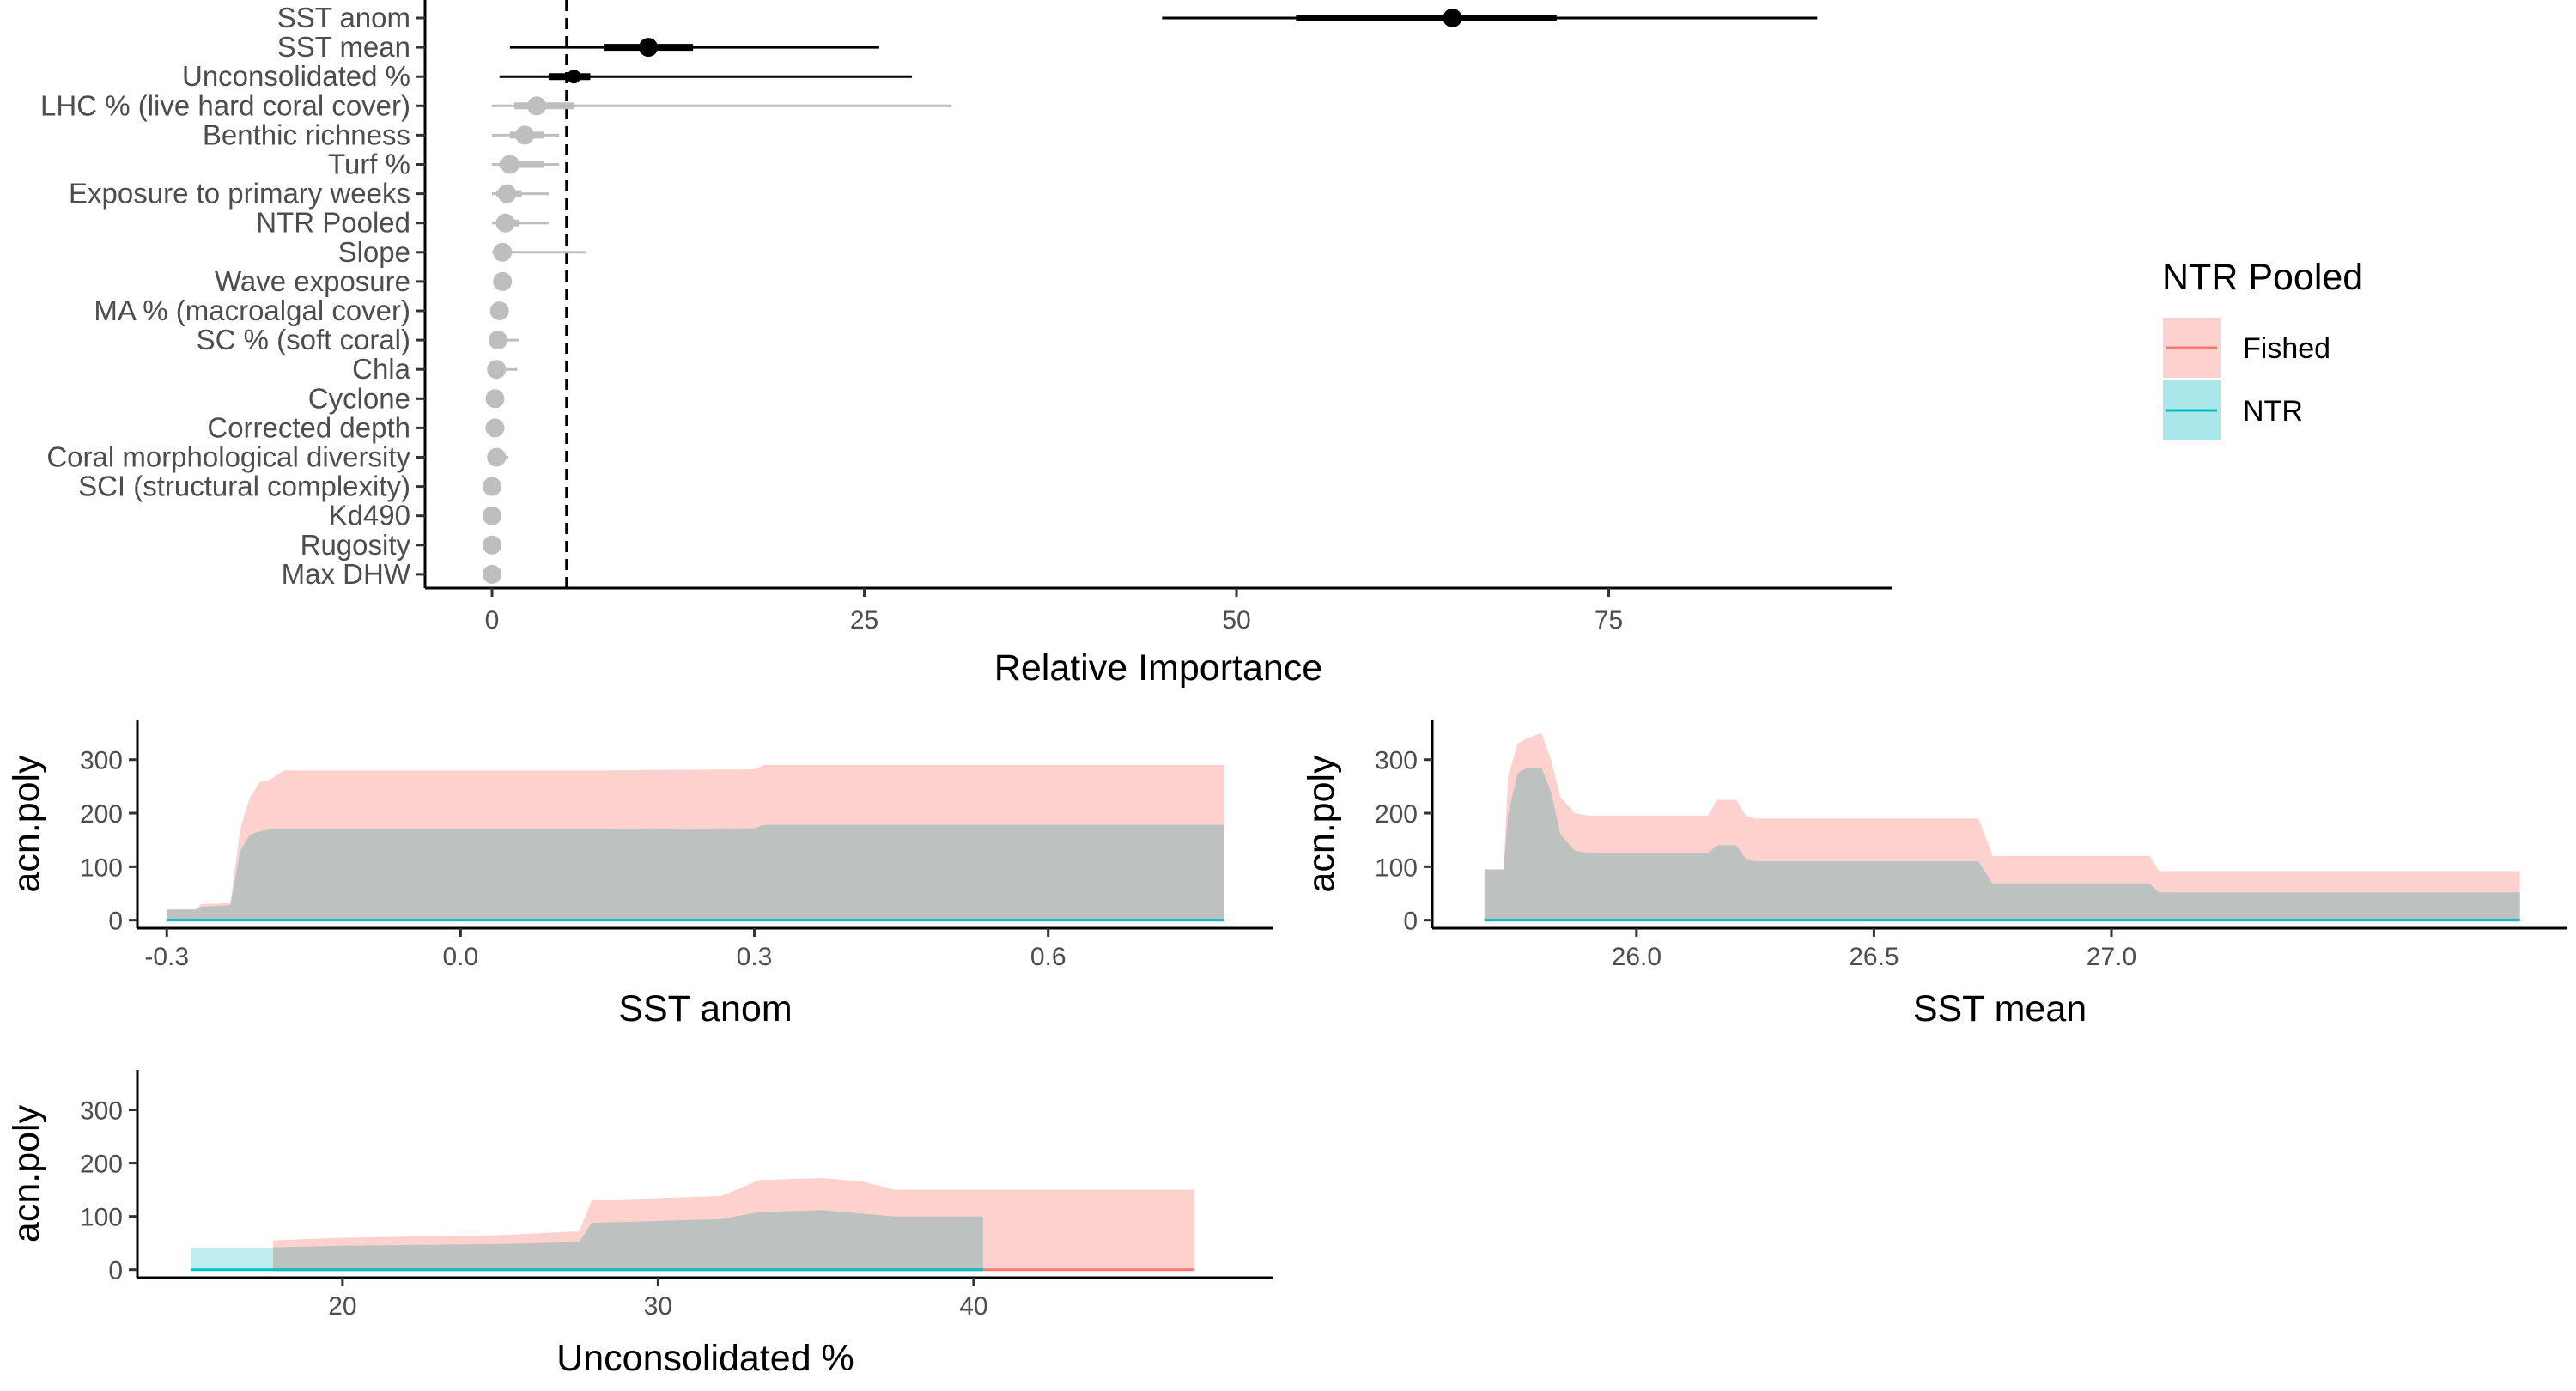 This screenshot has width=2576, height=1391. I want to click on y-tick-label-cyclone: Cyclone, so click(359, 398).